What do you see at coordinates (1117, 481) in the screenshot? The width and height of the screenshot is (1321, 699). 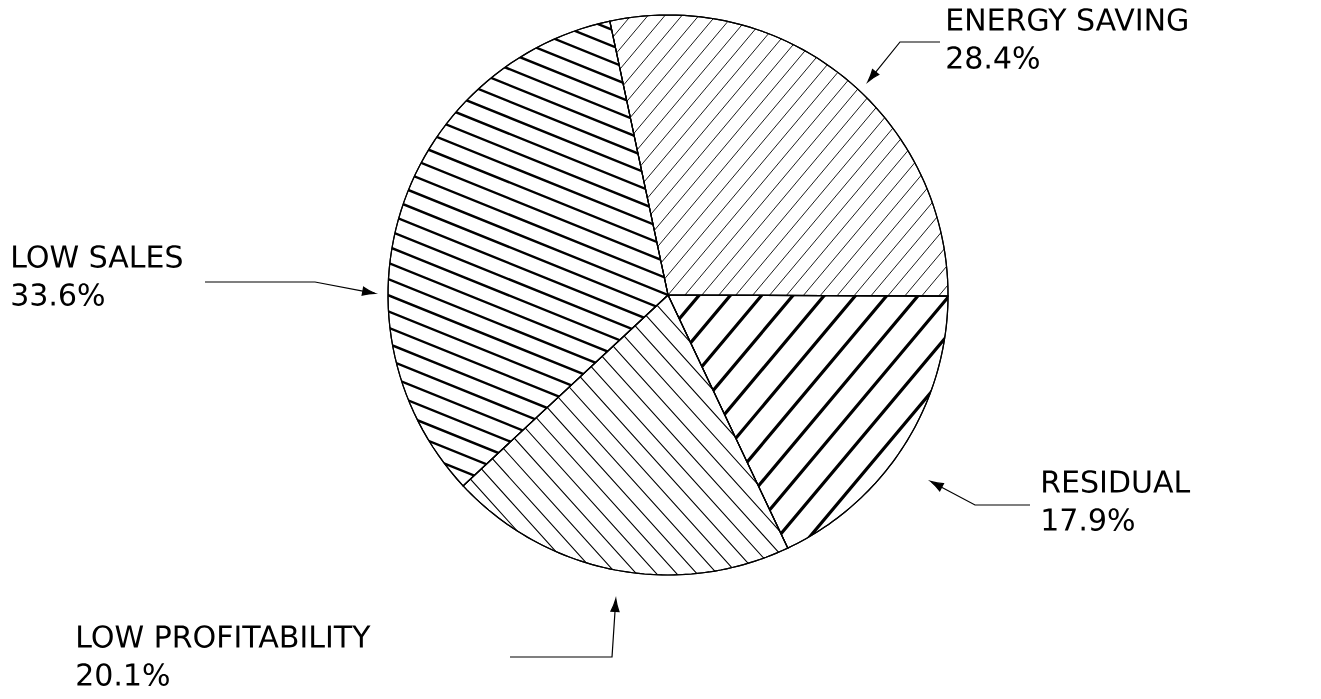 I see `legend-label: RESIDUAL` at bounding box center [1117, 481].